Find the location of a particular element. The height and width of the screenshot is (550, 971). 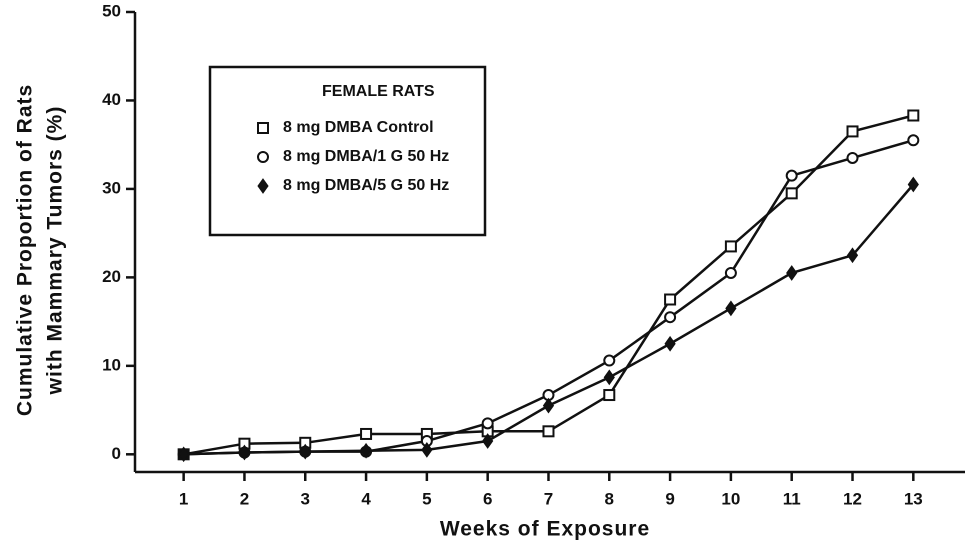

x-tick-label: 1 is located at coordinates (183, 498).